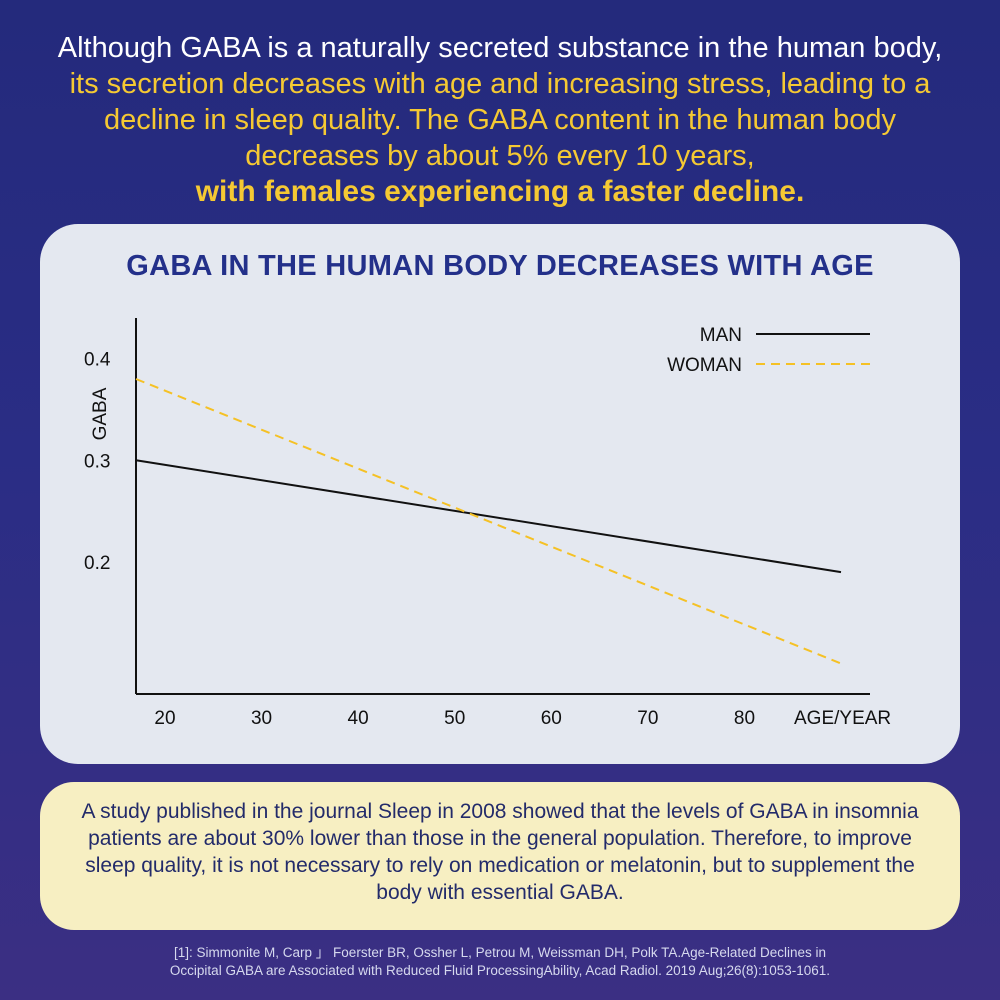 The height and width of the screenshot is (1000, 1000). I want to click on x-tick-label-40: 40, so click(358, 718).